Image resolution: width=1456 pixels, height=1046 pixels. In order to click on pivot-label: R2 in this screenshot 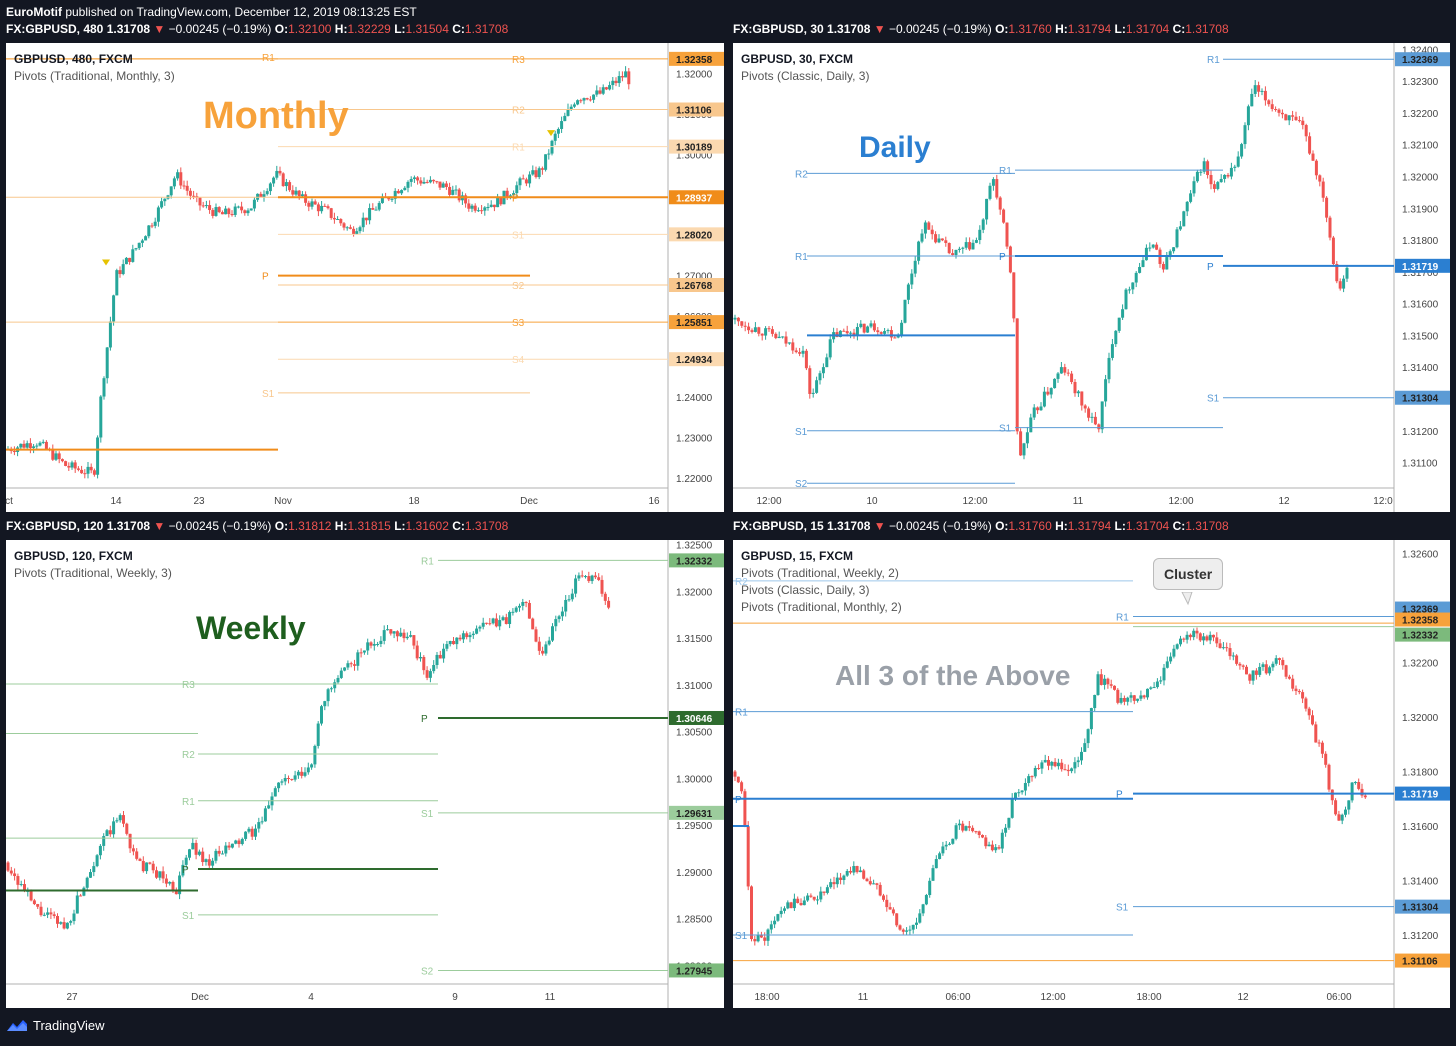, I will do `click(741, 582)`.